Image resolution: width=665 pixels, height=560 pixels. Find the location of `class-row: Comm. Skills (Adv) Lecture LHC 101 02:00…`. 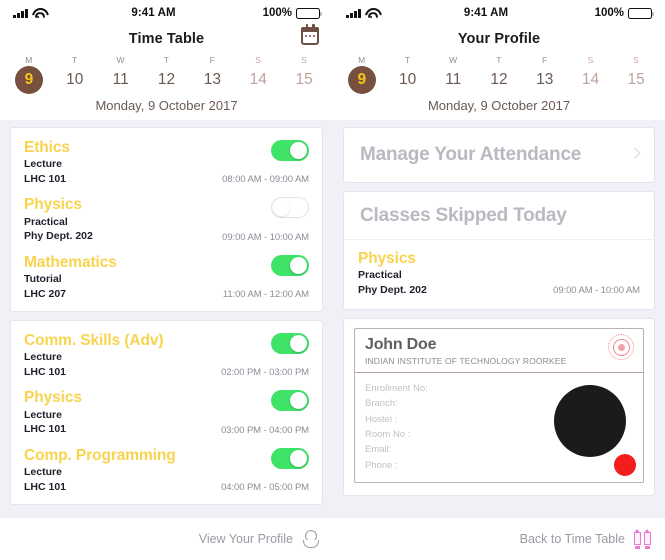

class-row: Comm. Skills (Adv) Lecture LHC 101 02:00… is located at coordinates (166, 359).